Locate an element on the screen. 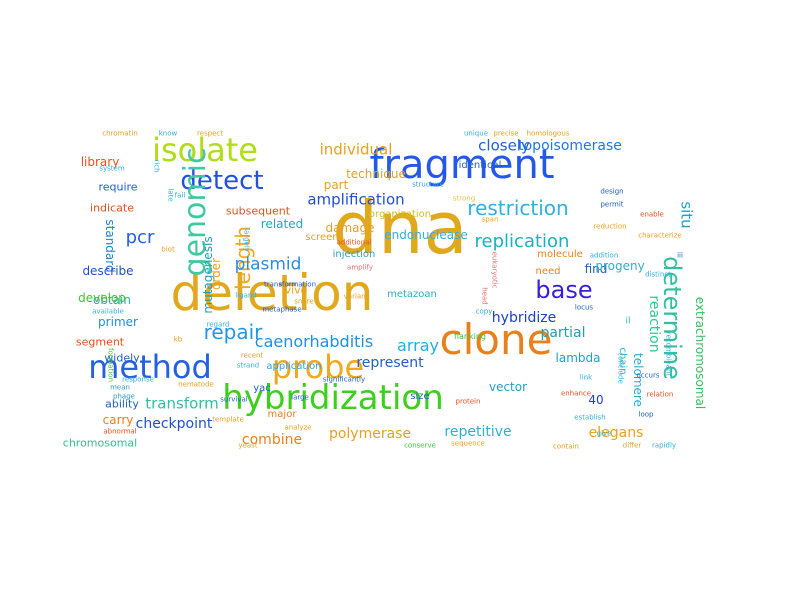  word-application: application is located at coordinates (294, 366).